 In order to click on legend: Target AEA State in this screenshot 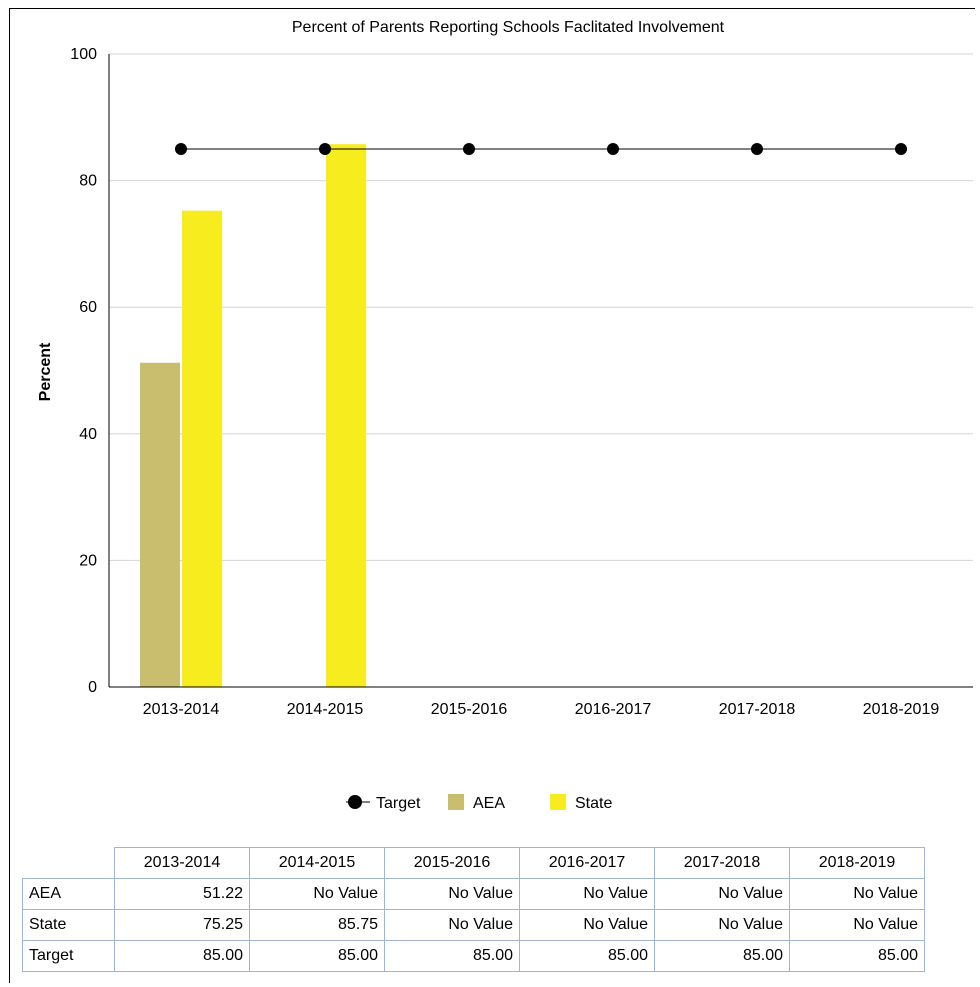, I will do `click(479, 803)`.